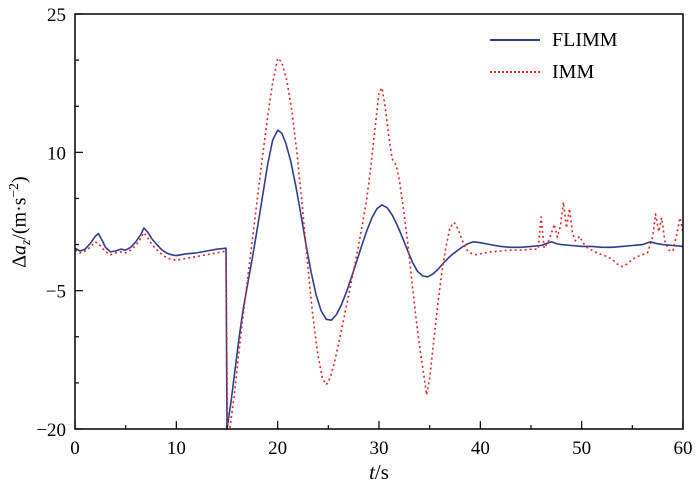 The height and width of the screenshot is (496, 700). I want to click on legend: FLIMM IMM, so click(554, 56).